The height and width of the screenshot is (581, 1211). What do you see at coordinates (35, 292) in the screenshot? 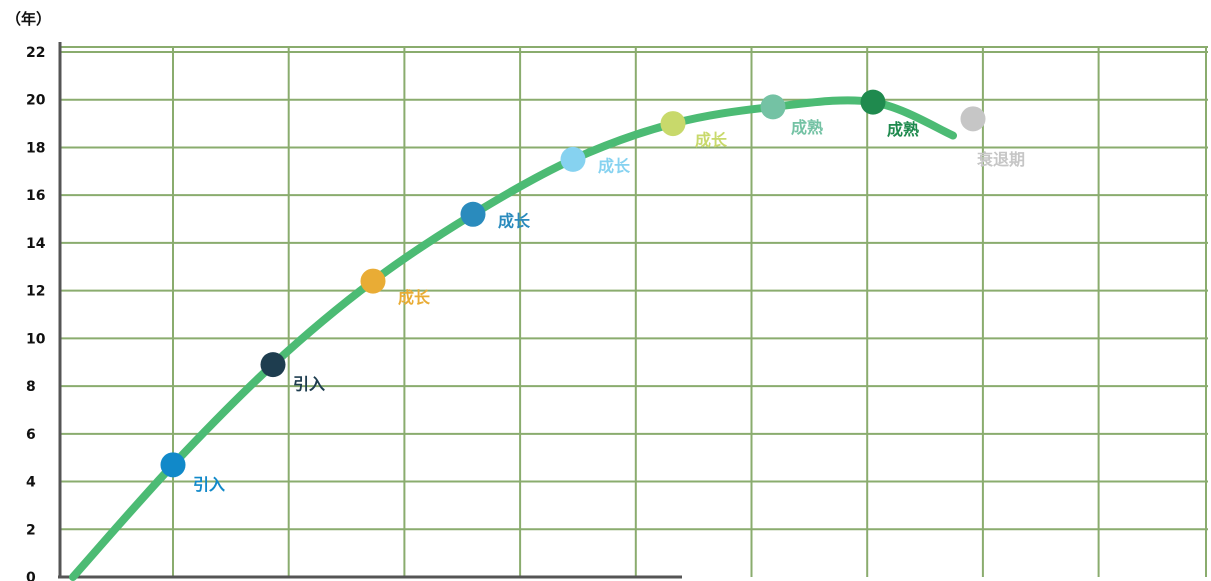
I see `y-tick-label: 12` at bounding box center [35, 292].